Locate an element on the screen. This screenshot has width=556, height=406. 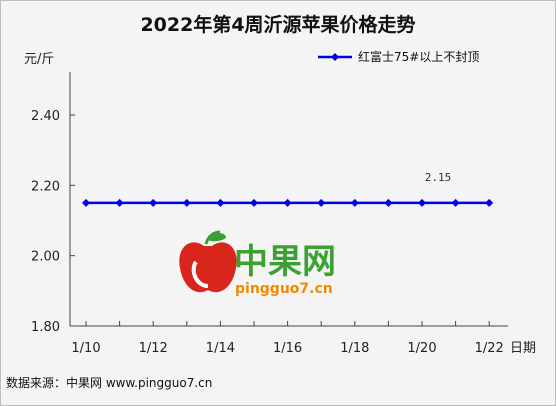
labels-layer: 2.15 is located at coordinates (438, 177).